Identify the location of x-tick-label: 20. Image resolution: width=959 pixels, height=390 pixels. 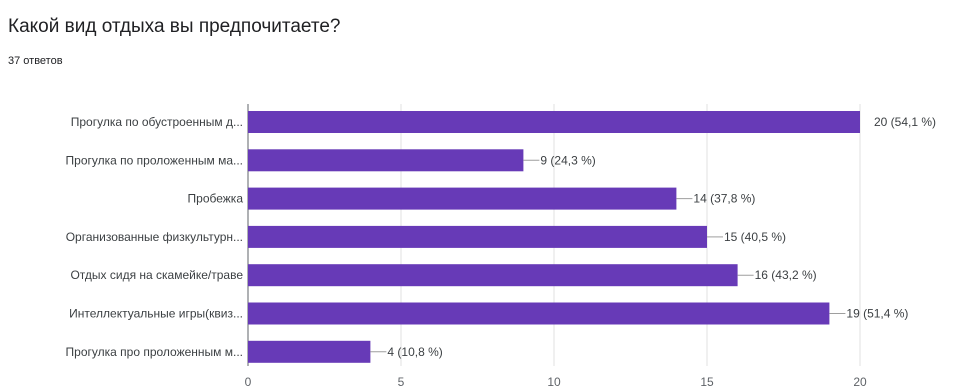
(860, 382).